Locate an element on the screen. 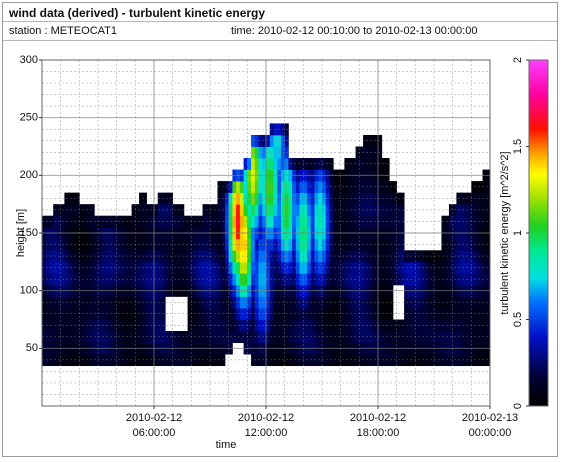 The height and width of the screenshot is (462, 564). x-tick-time: 00:00:00 is located at coordinates (490, 433).